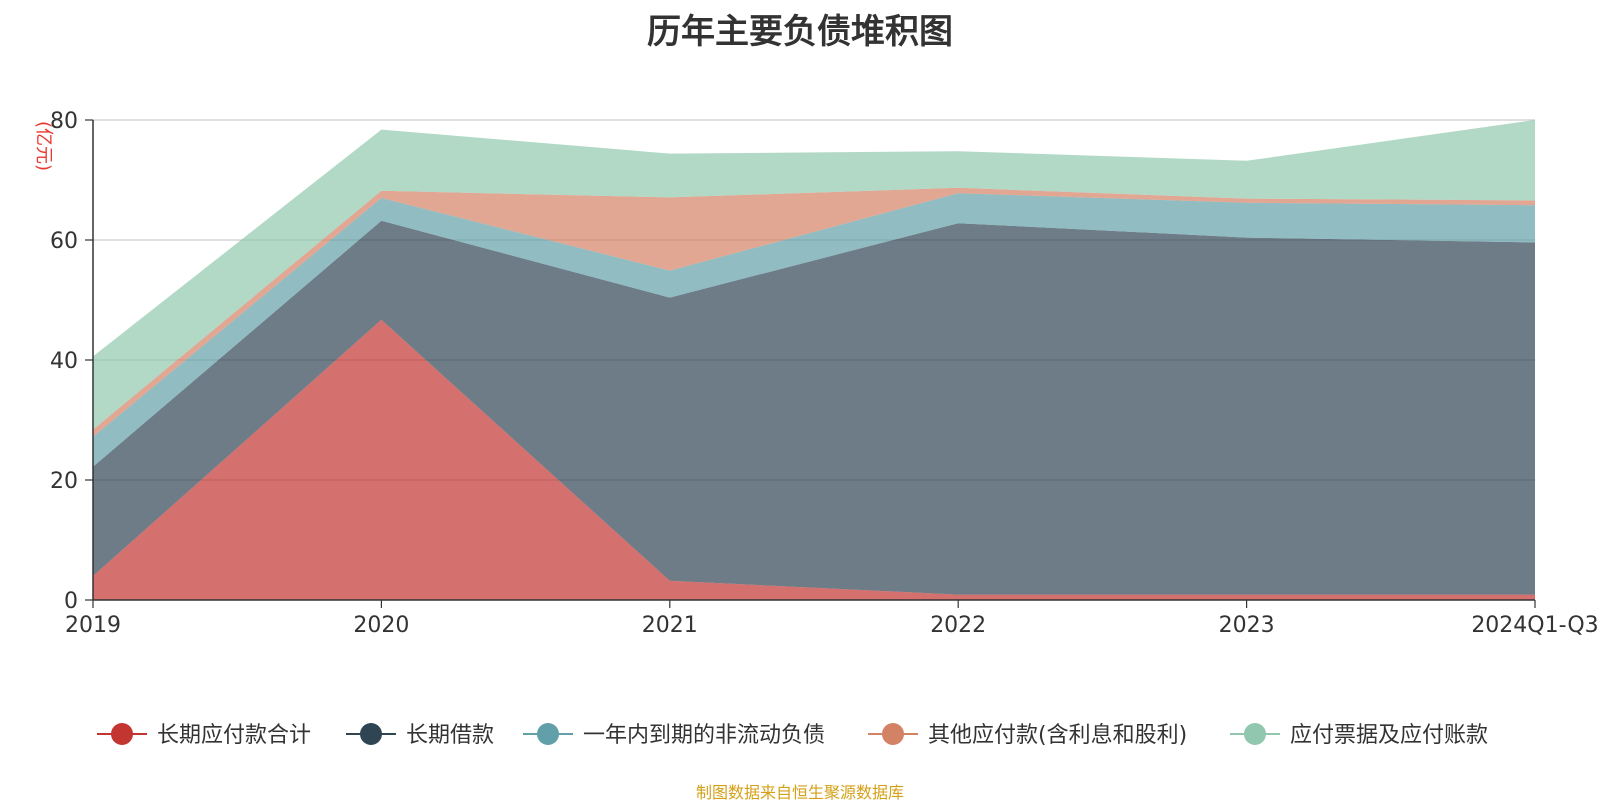 Image resolution: width=1600 pixels, height=803 pixels. What do you see at coordinates (799, 792) in the screenshot?
I see `data-source-note: 制图数据来自恒生聚源数据库` at bounding box center [799, 792].